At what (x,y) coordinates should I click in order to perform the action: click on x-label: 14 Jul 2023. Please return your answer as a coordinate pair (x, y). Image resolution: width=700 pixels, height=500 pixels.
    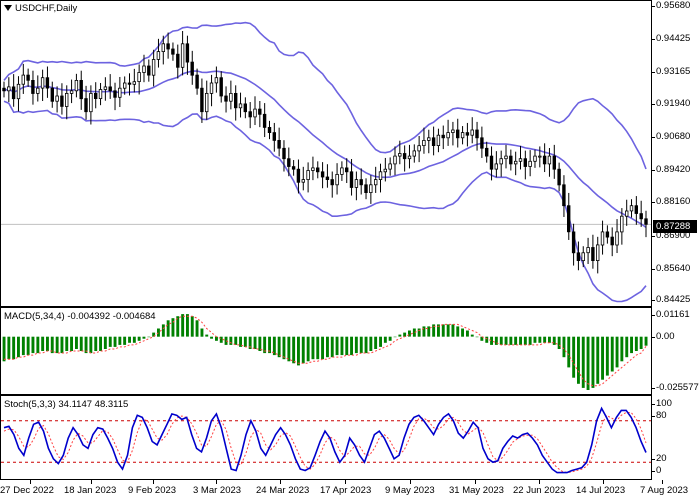
    Looking at the image, I should click on (601, 490).